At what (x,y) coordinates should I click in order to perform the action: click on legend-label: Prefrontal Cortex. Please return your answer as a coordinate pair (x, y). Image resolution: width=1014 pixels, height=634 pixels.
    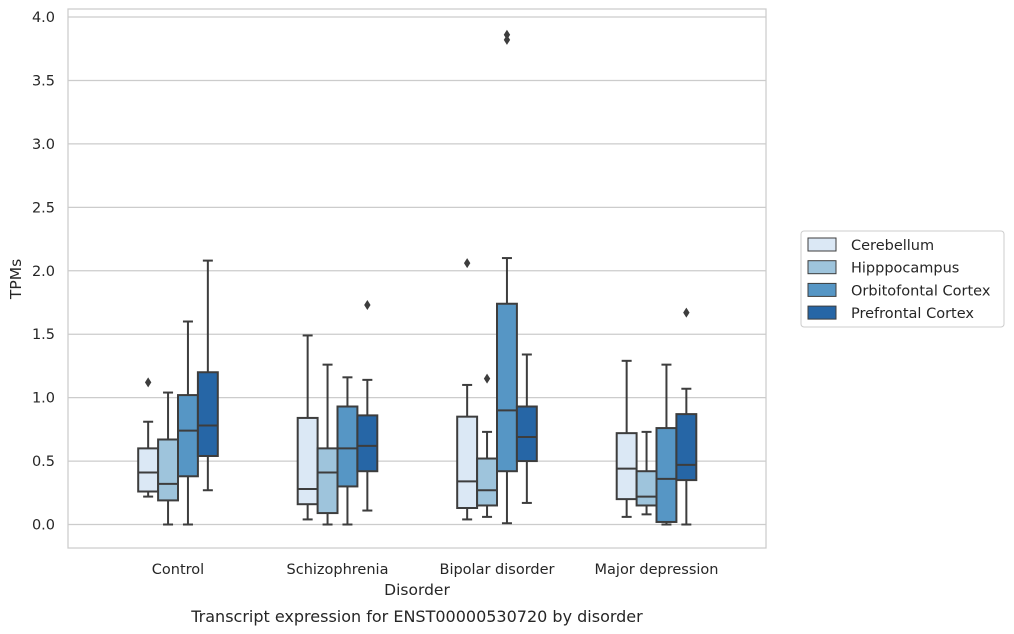
    Looking at the image, I should click on (912, 314).